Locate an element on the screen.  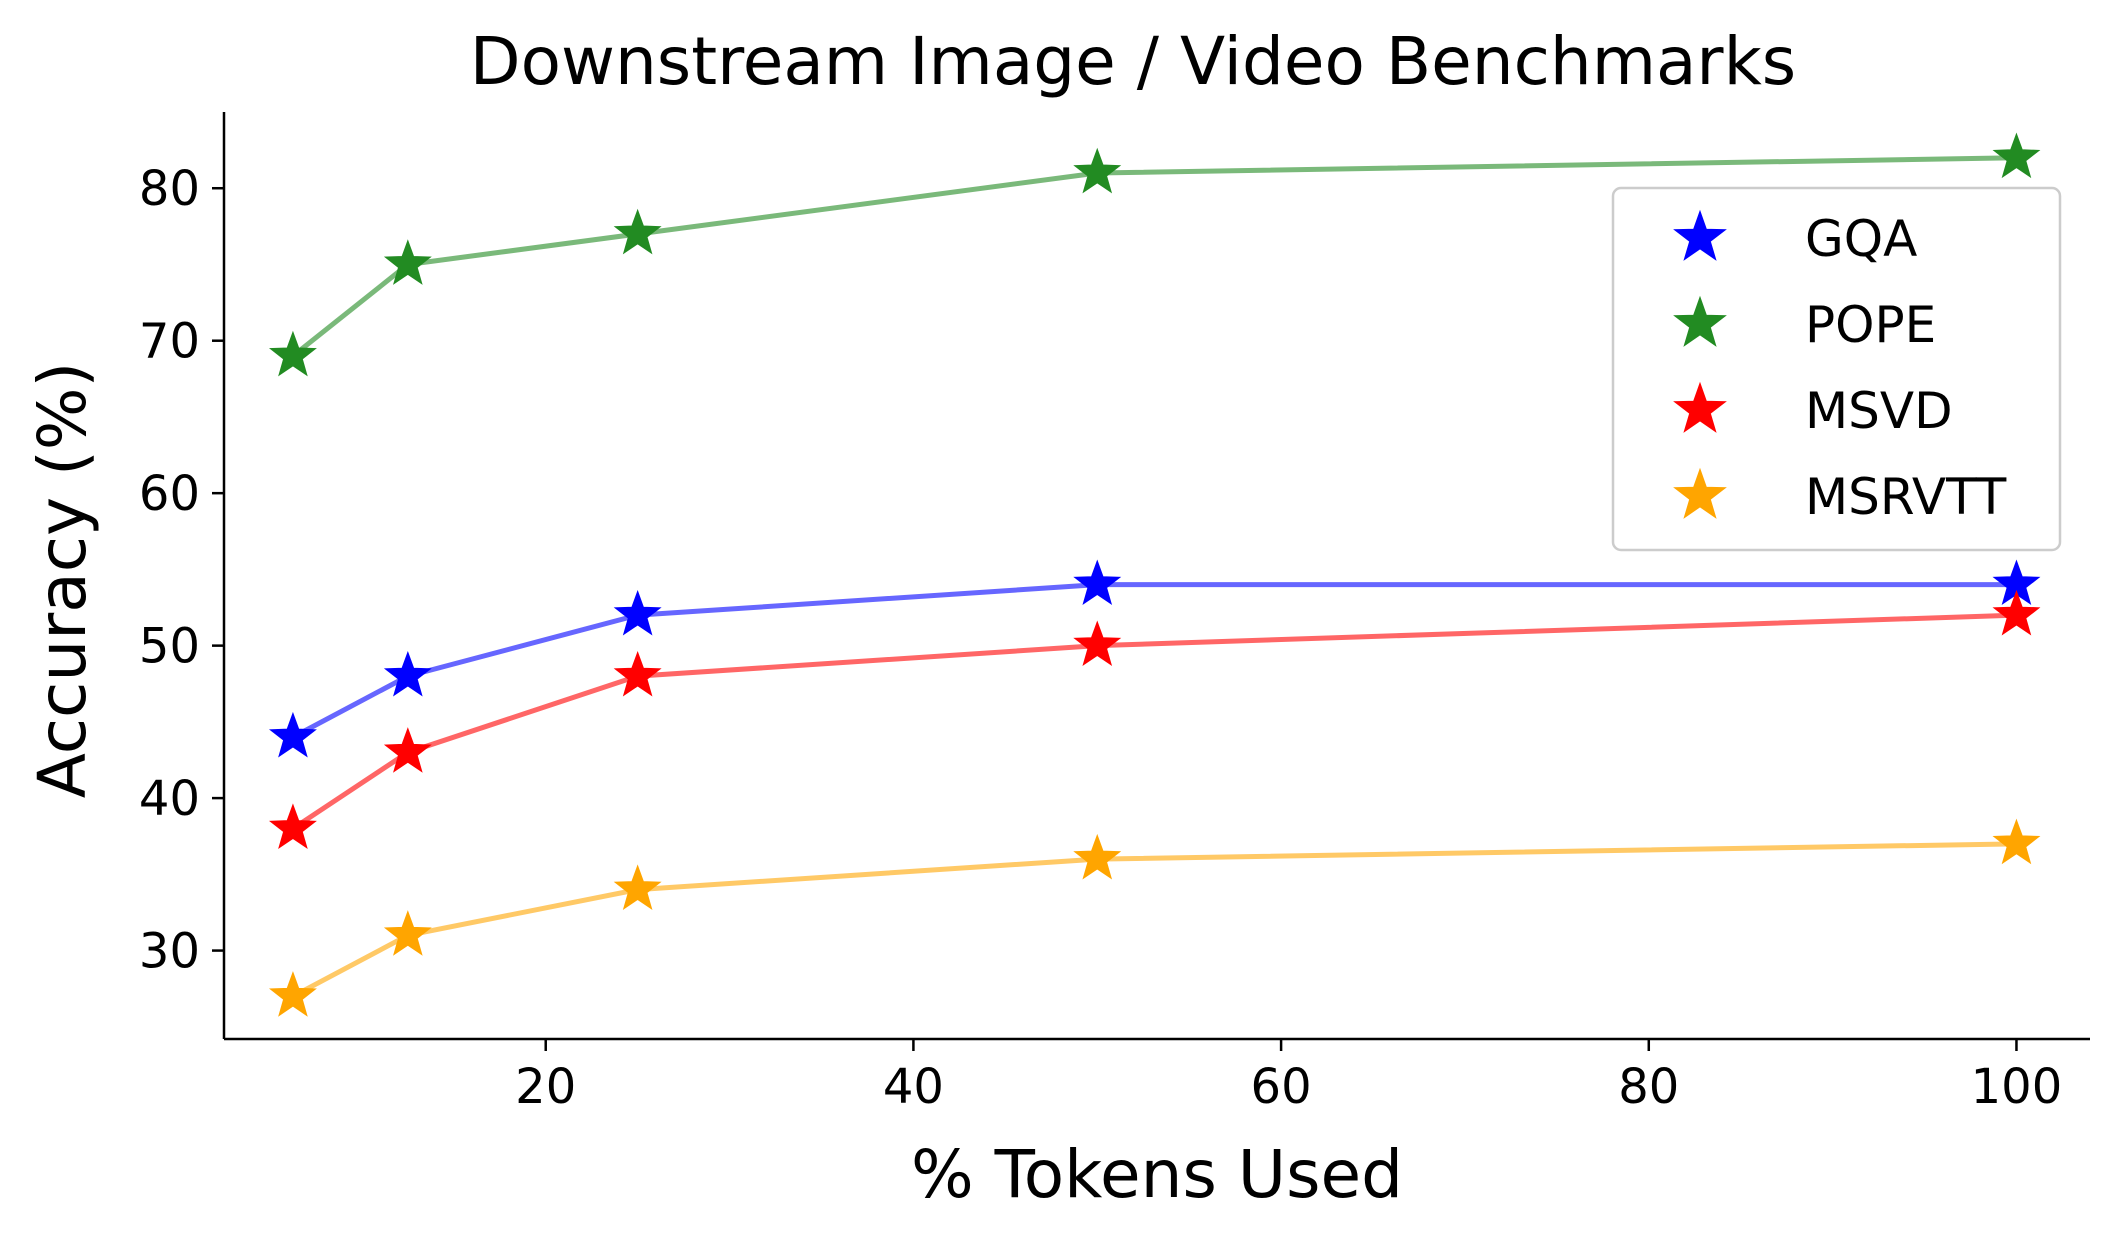
y-ticks: 30 40 50 60 70 80 is located at coordinates (181, 570).